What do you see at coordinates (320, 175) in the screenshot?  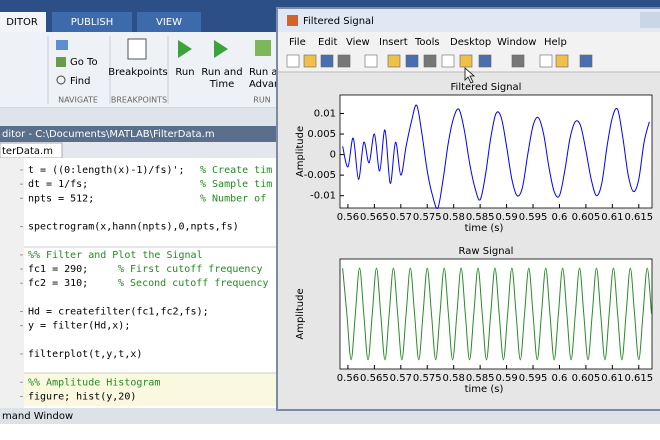 I see `y-tick-label: -0.005` at bounding box center [320, 175].